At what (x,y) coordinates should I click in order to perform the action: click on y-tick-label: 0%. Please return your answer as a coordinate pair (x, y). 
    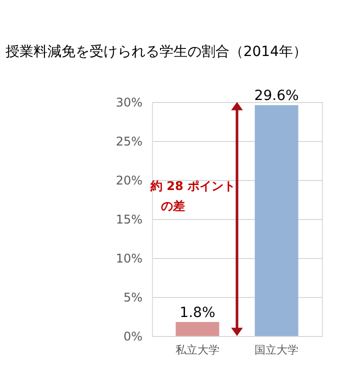
    Looking at the image, I should click on (132, 337).